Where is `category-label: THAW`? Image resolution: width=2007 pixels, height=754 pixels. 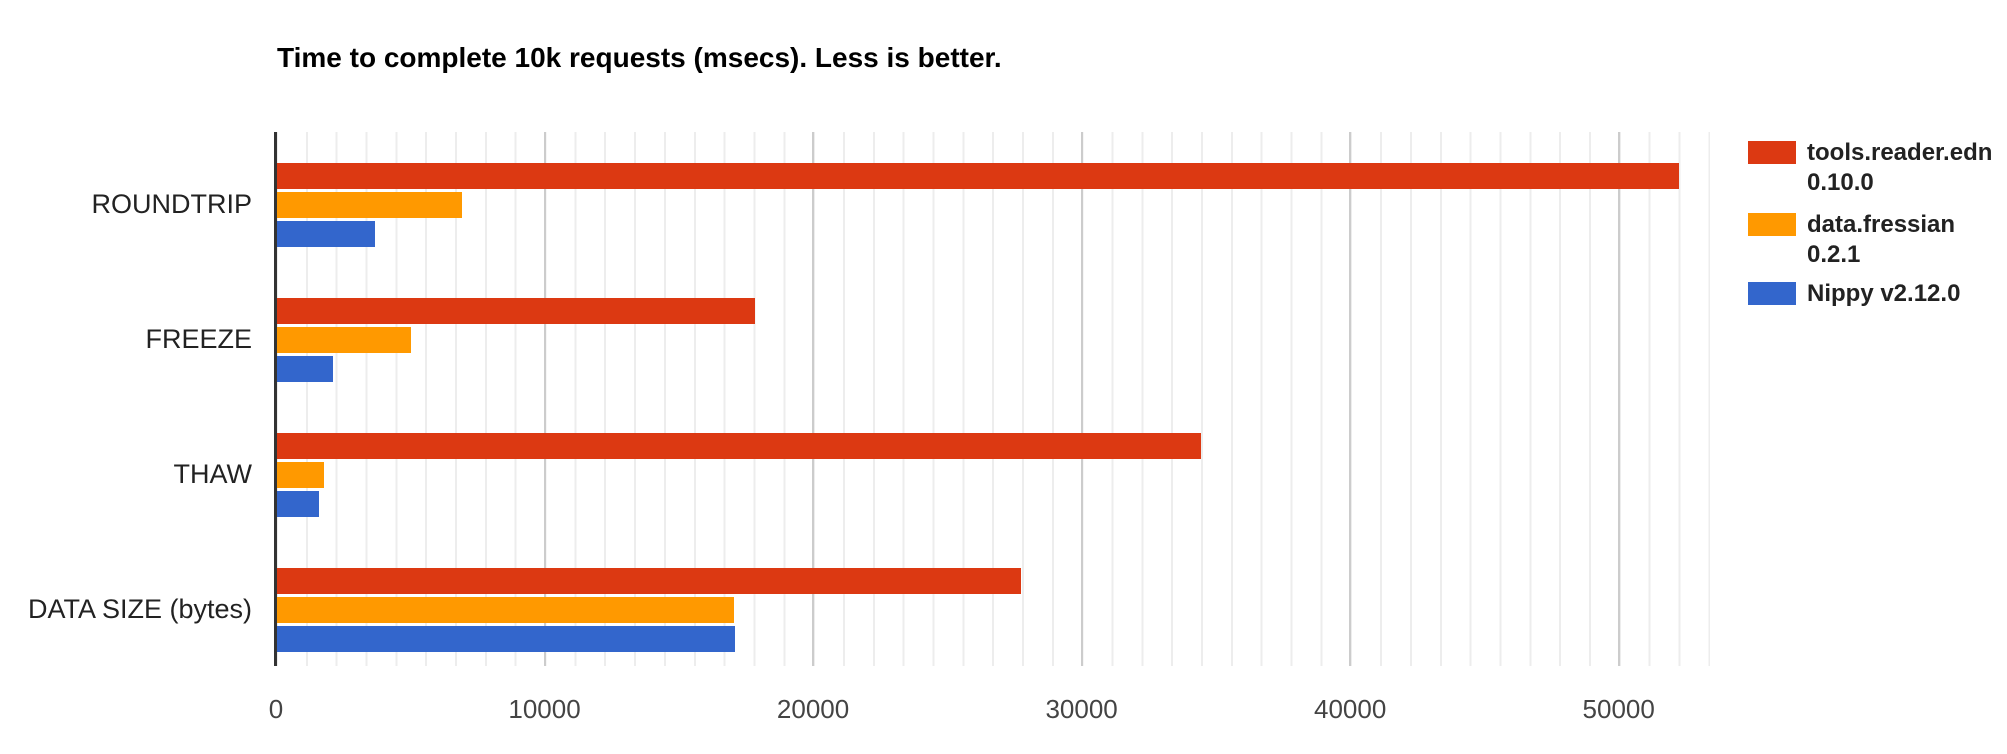 category-label: THAW is located at coordinates (212, 474).